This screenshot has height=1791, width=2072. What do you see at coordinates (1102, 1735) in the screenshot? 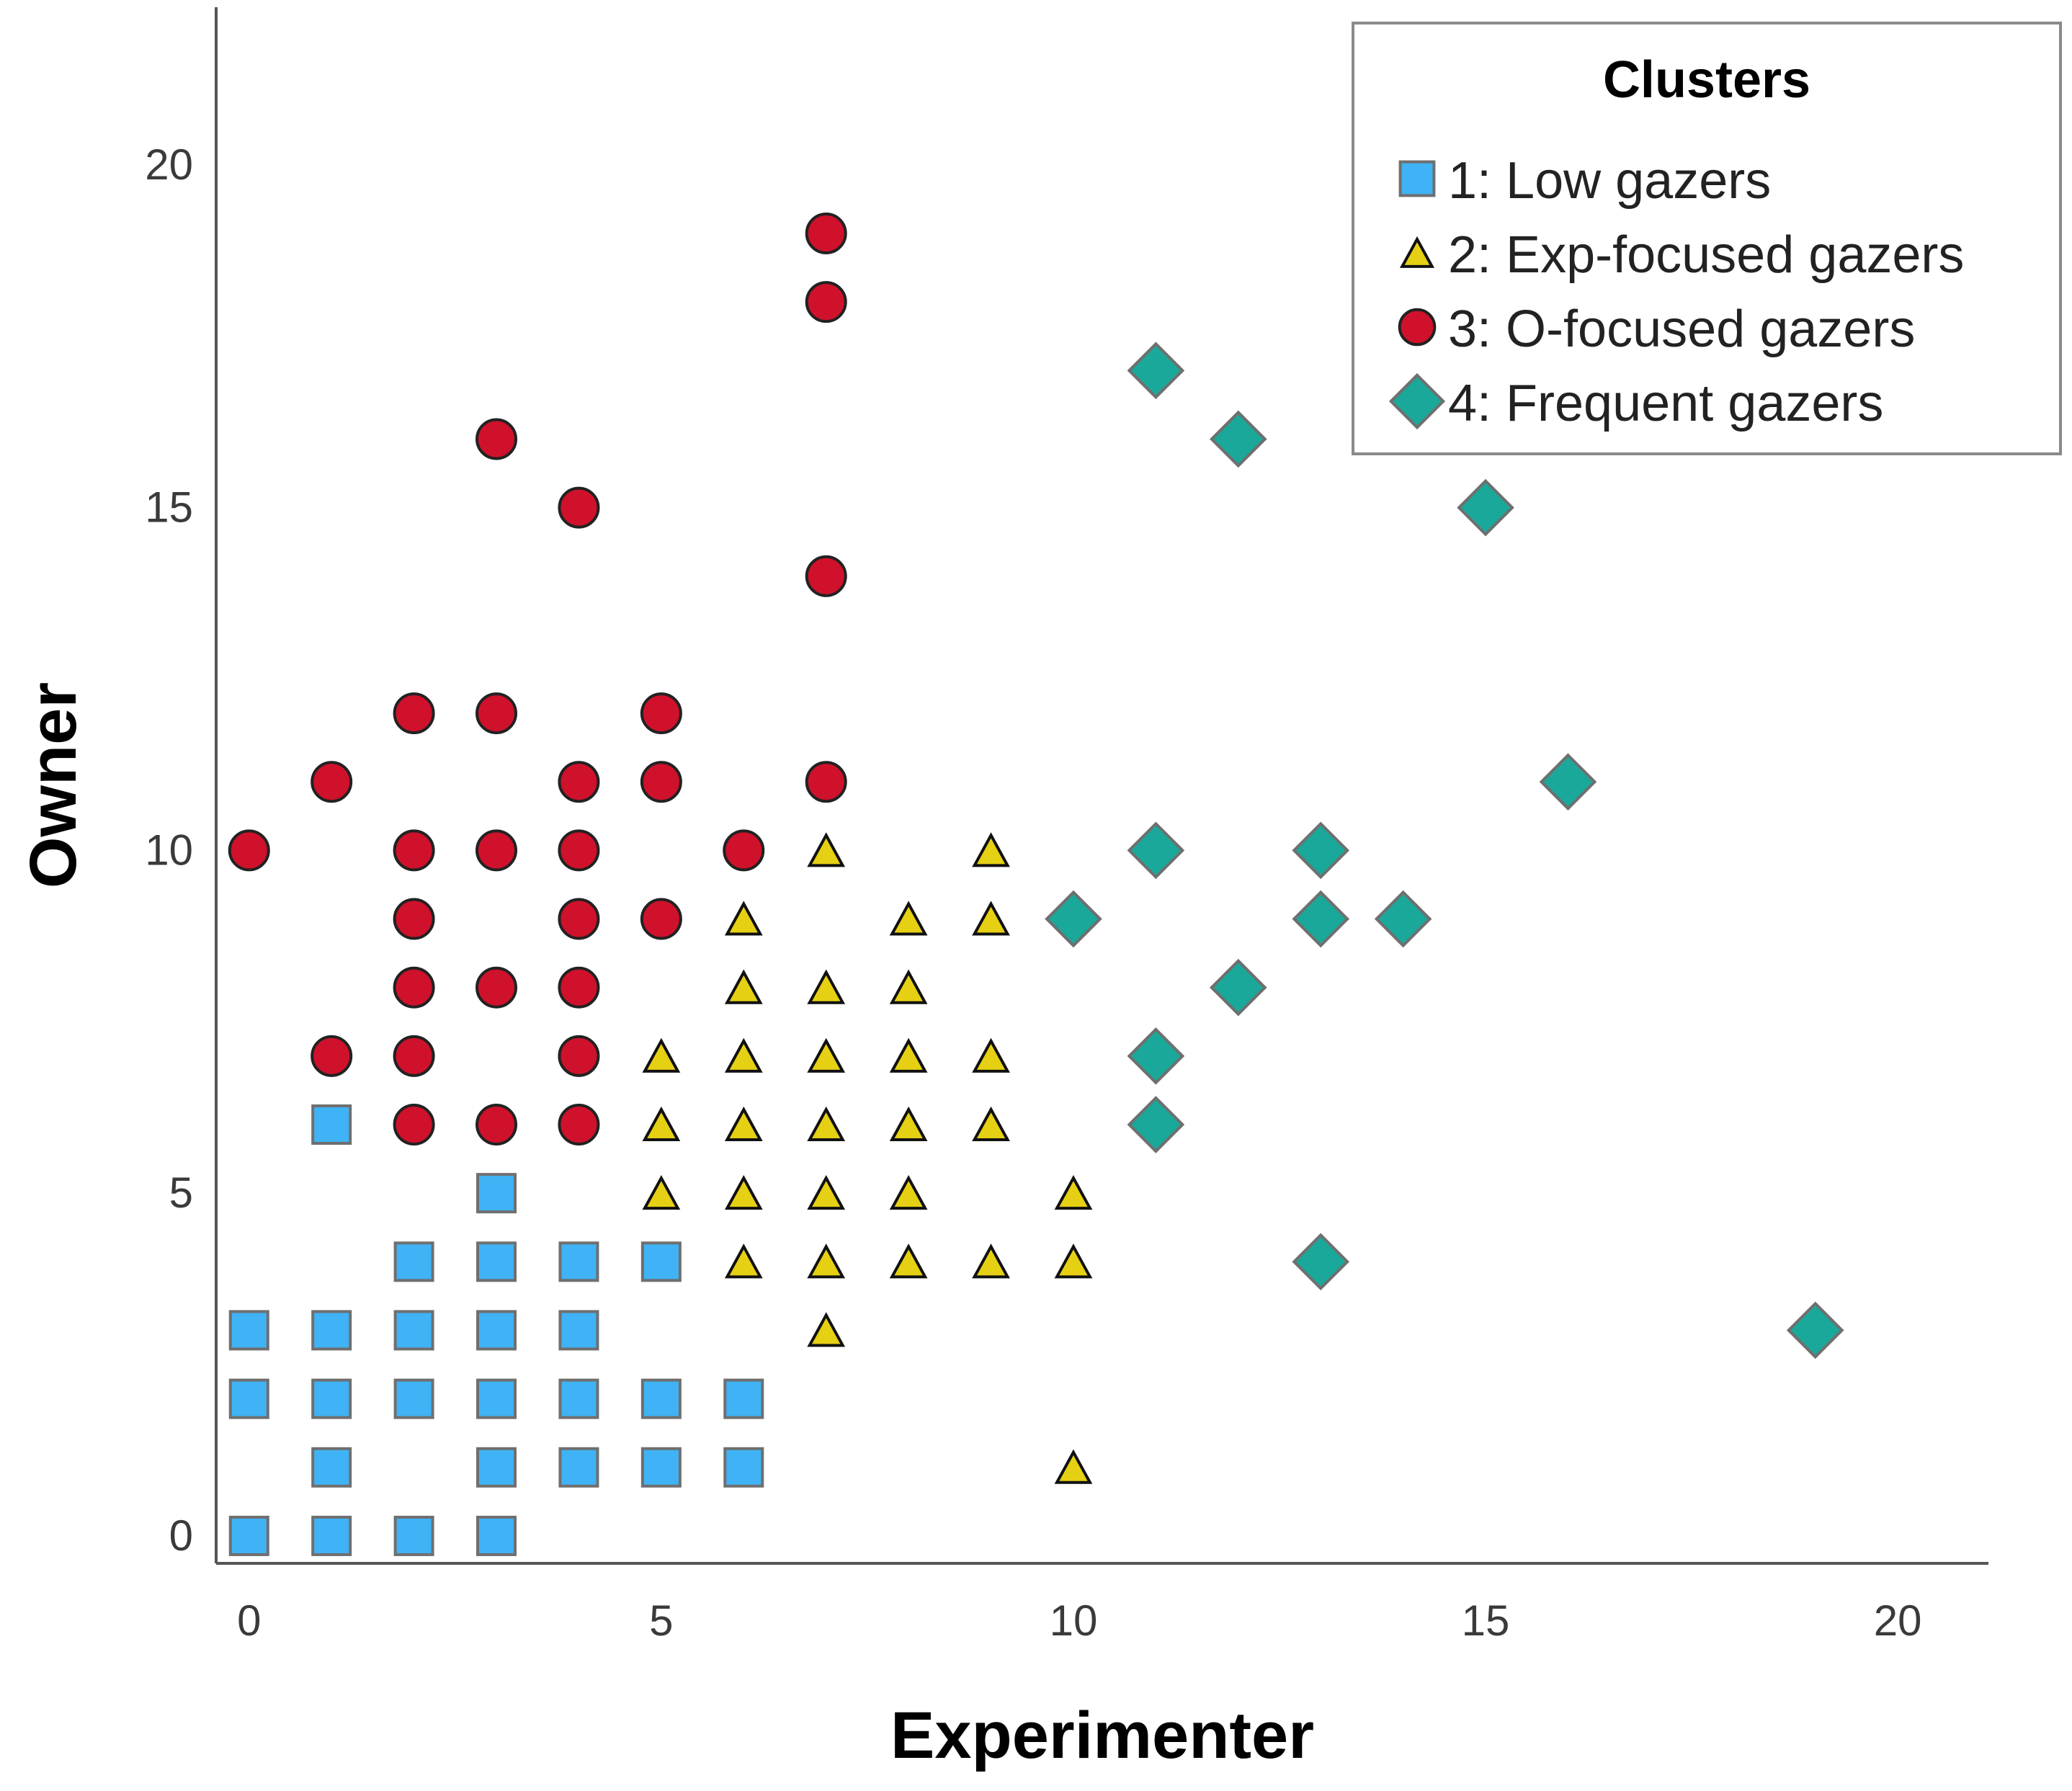
I see `x-axis-title: Experimenter` at bounding box center [1102, 1735].